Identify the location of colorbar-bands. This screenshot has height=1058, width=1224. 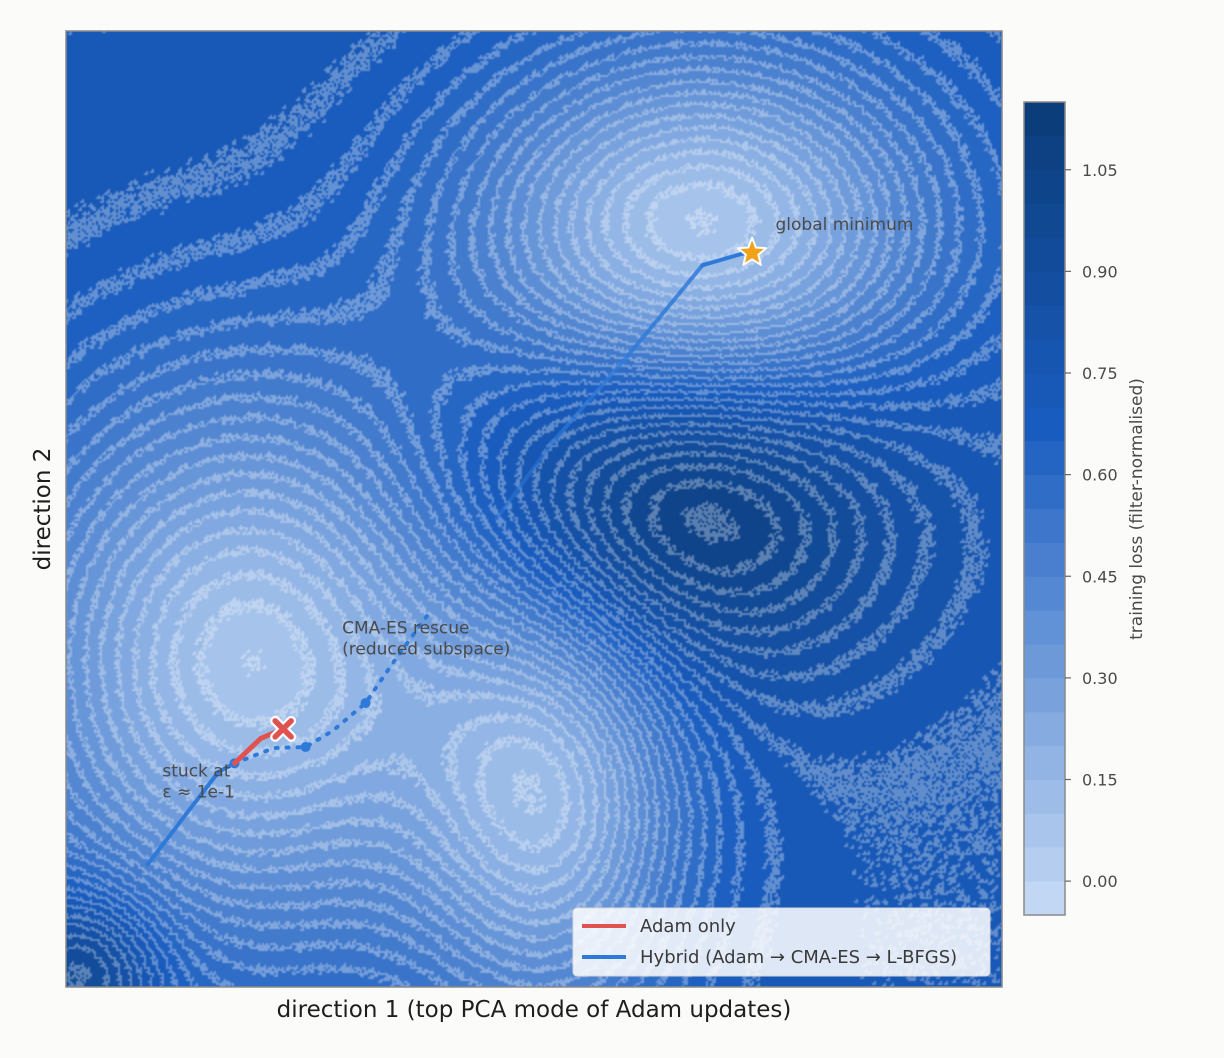
(1044, 509).